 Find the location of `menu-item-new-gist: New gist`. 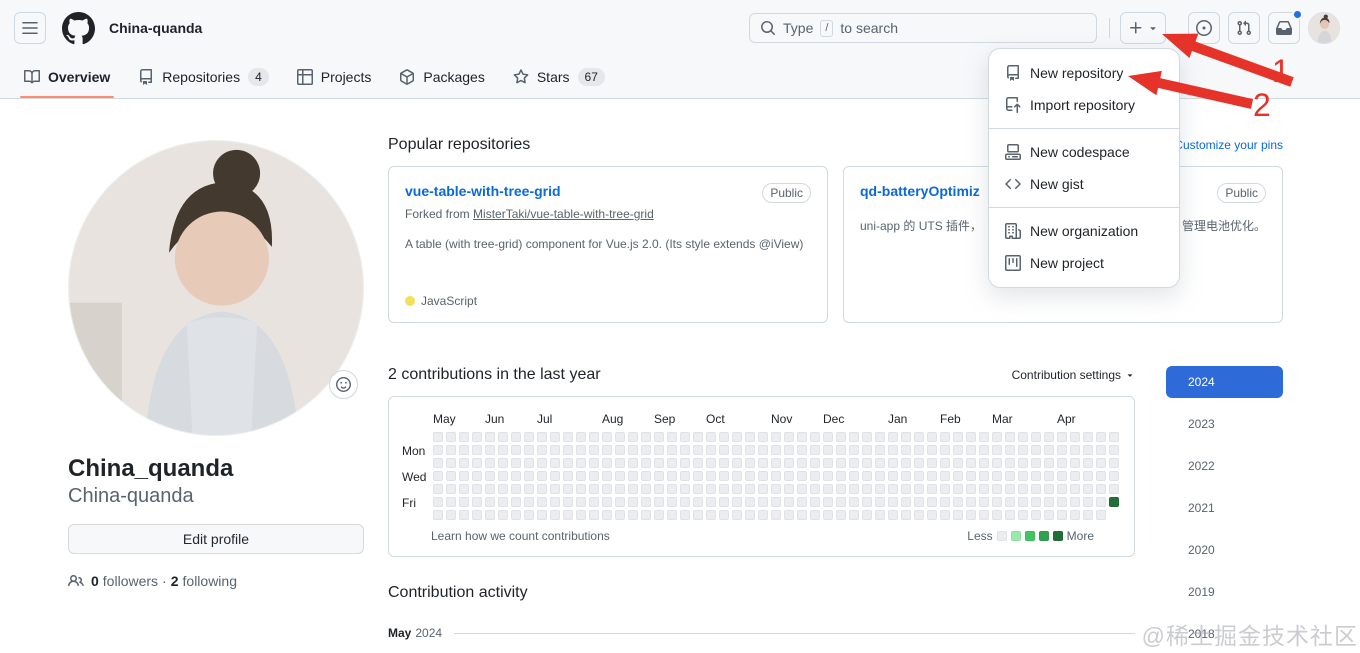

menu-item-new-gist: New gist is located at coordinates (1084, 184).